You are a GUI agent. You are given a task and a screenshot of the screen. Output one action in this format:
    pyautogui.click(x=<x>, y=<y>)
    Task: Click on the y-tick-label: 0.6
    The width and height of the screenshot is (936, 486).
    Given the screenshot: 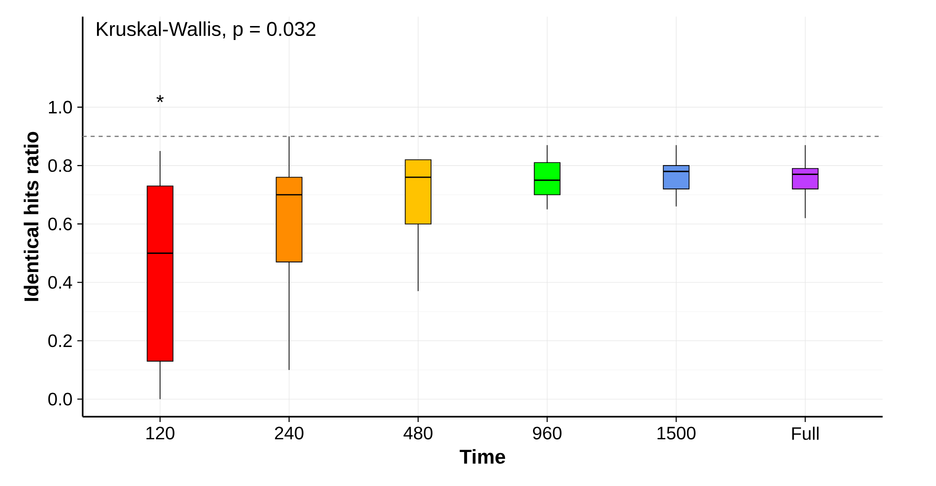 What is the action you would take?
    pyautogui.click(x=60, y=224)
    